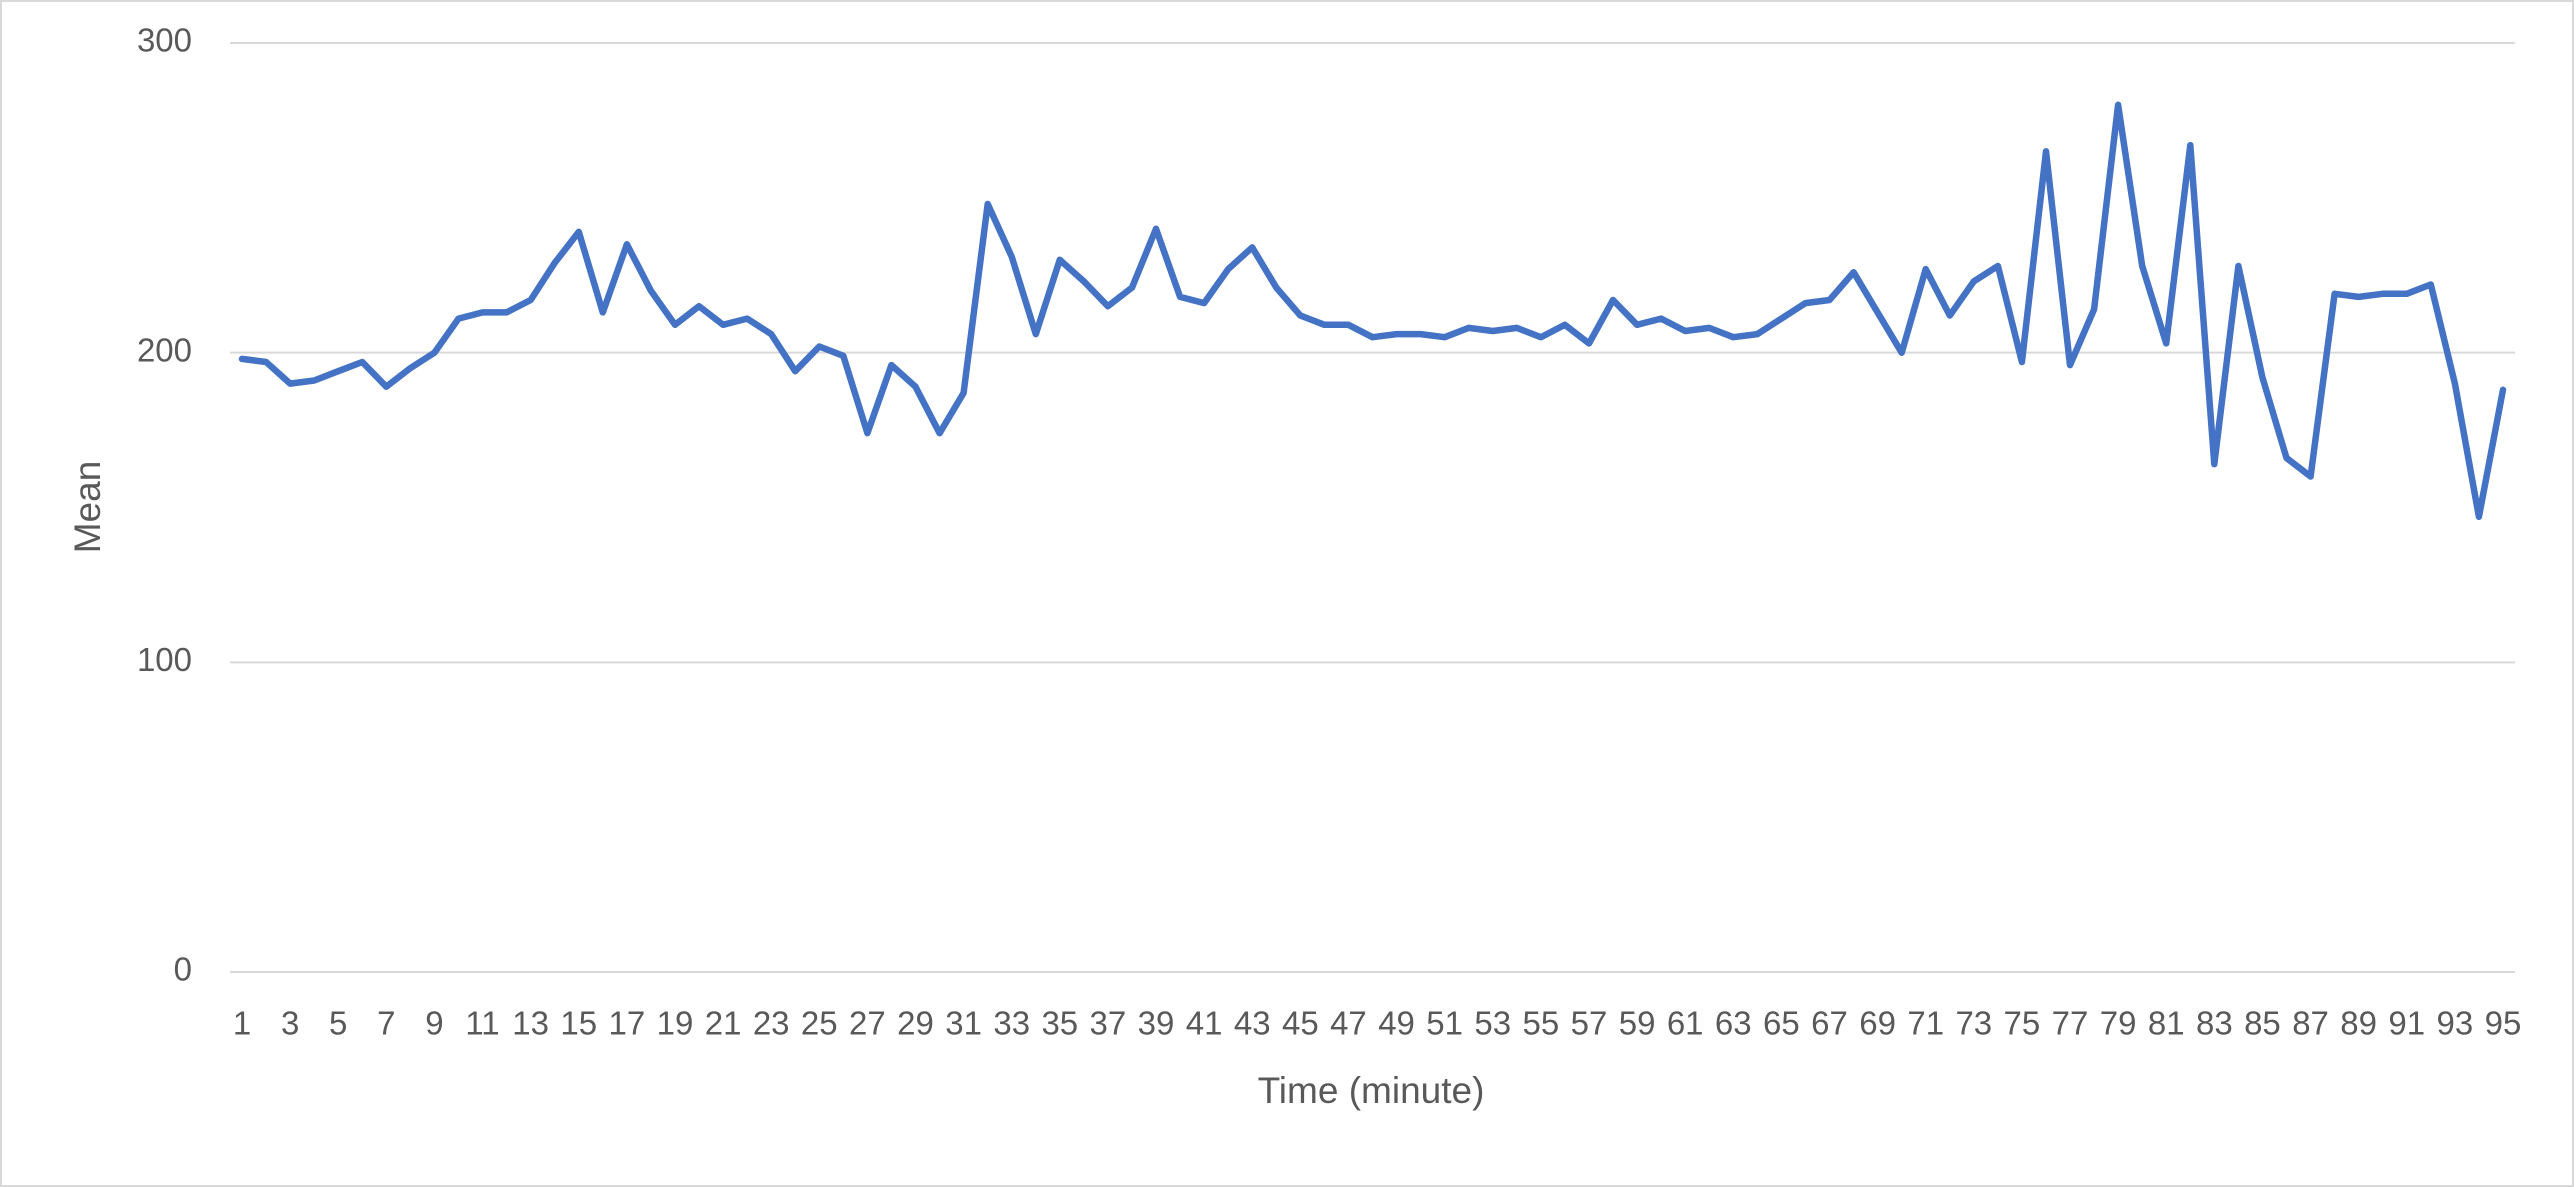 The height and width of the screenshot is (1187, 2574). I want to click on x-tick-label: 79, so click(2118, 1023).